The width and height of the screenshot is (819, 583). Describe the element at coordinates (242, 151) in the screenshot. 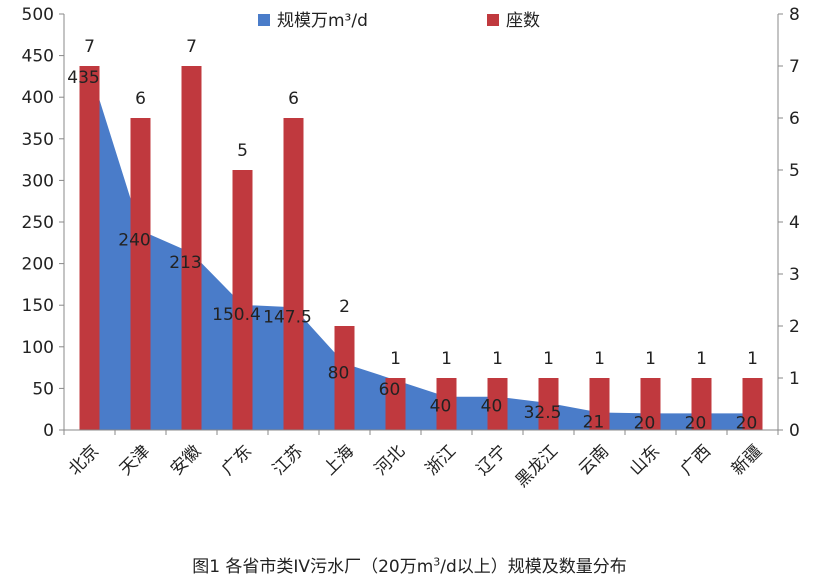

I see `bar-data-label: 5` at that location.